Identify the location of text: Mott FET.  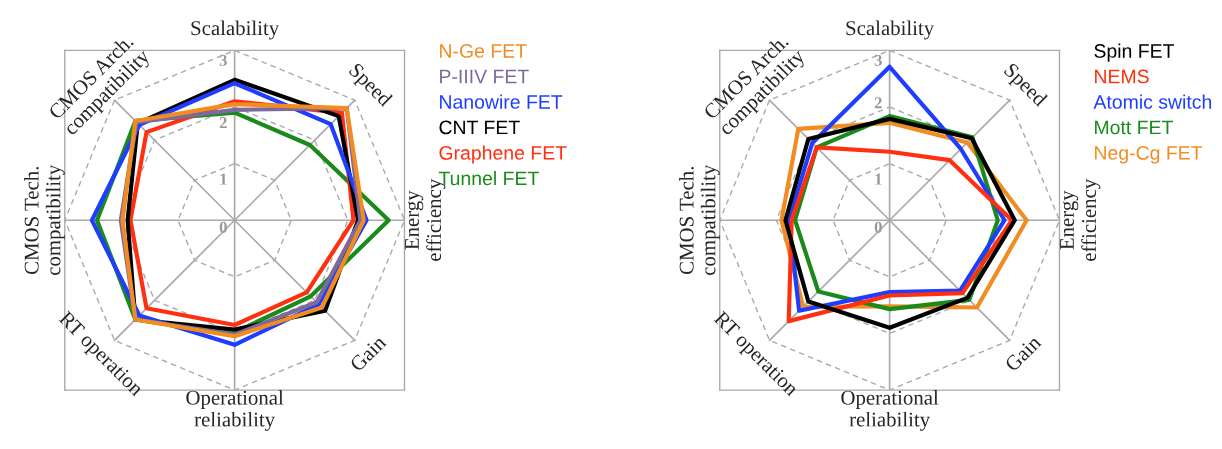
(1134, 127).